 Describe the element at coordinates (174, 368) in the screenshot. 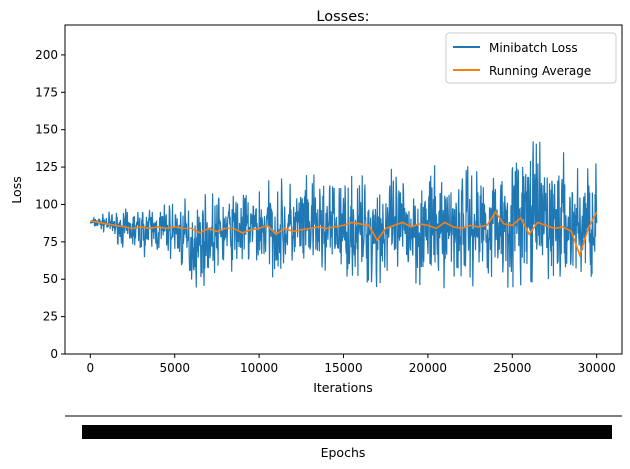

I see `x-tick-label: 5000` at that location.